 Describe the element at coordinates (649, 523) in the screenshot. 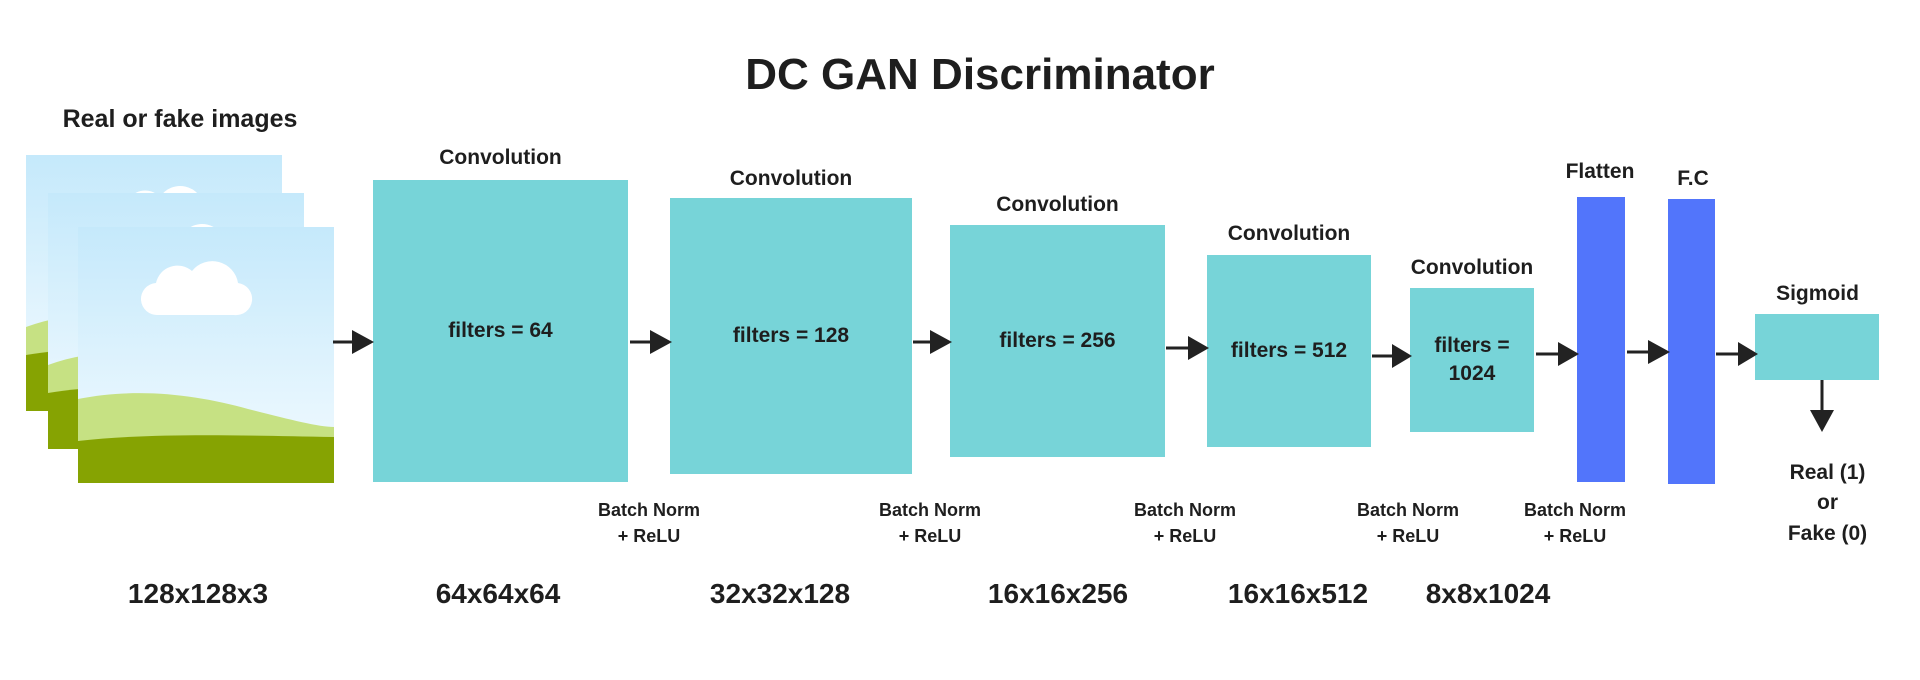

I see `batchnorm-label-1: Batch Norm + ReLU` at that location.